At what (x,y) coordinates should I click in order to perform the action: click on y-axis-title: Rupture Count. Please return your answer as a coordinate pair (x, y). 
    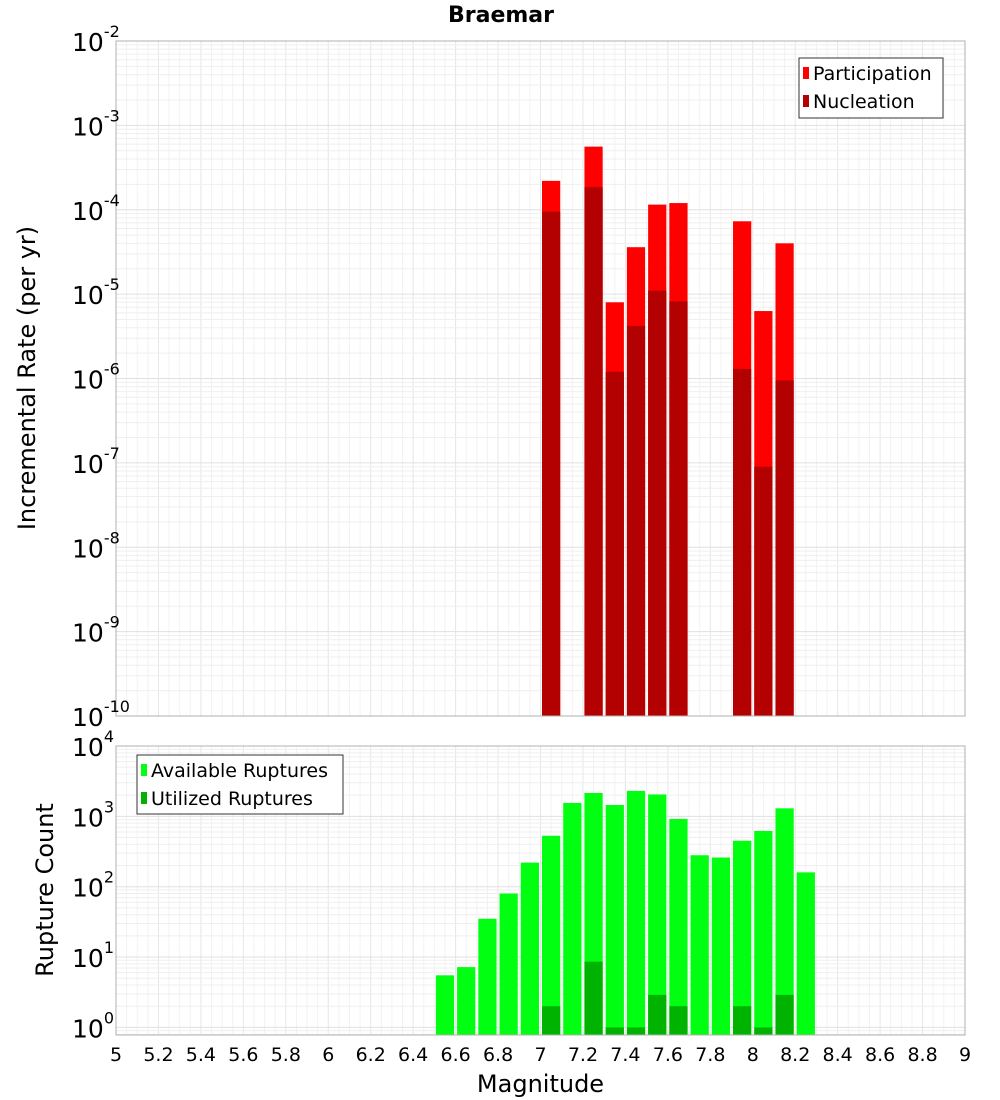
    Looking at the image, I should click on (45, 890).